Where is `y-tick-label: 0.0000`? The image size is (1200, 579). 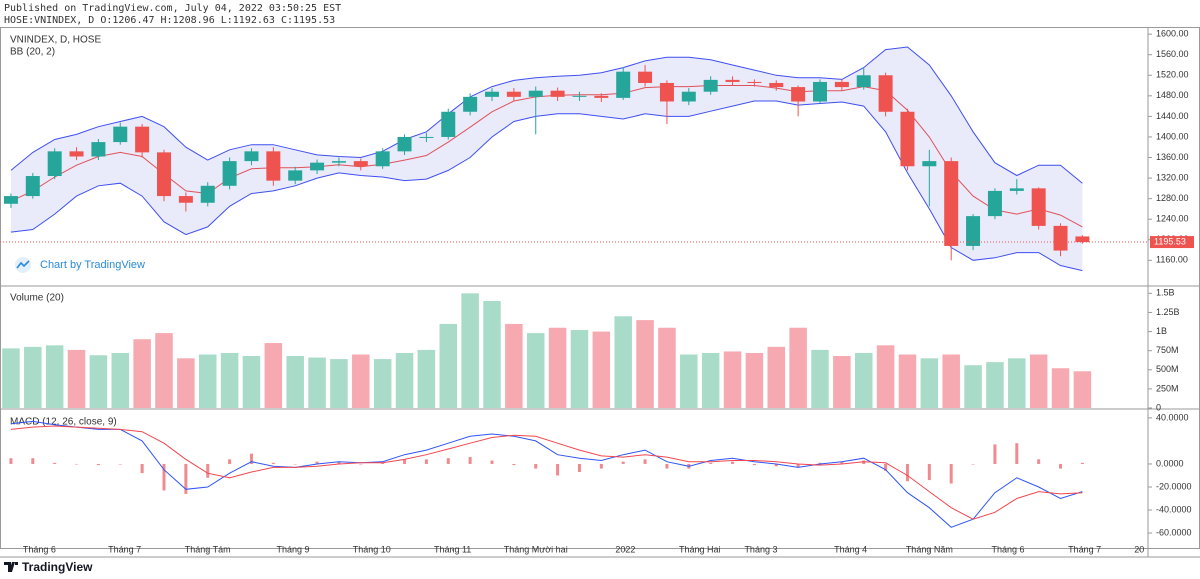 y-tick-label: 0.0000 is located at coordinates (1170, 463).